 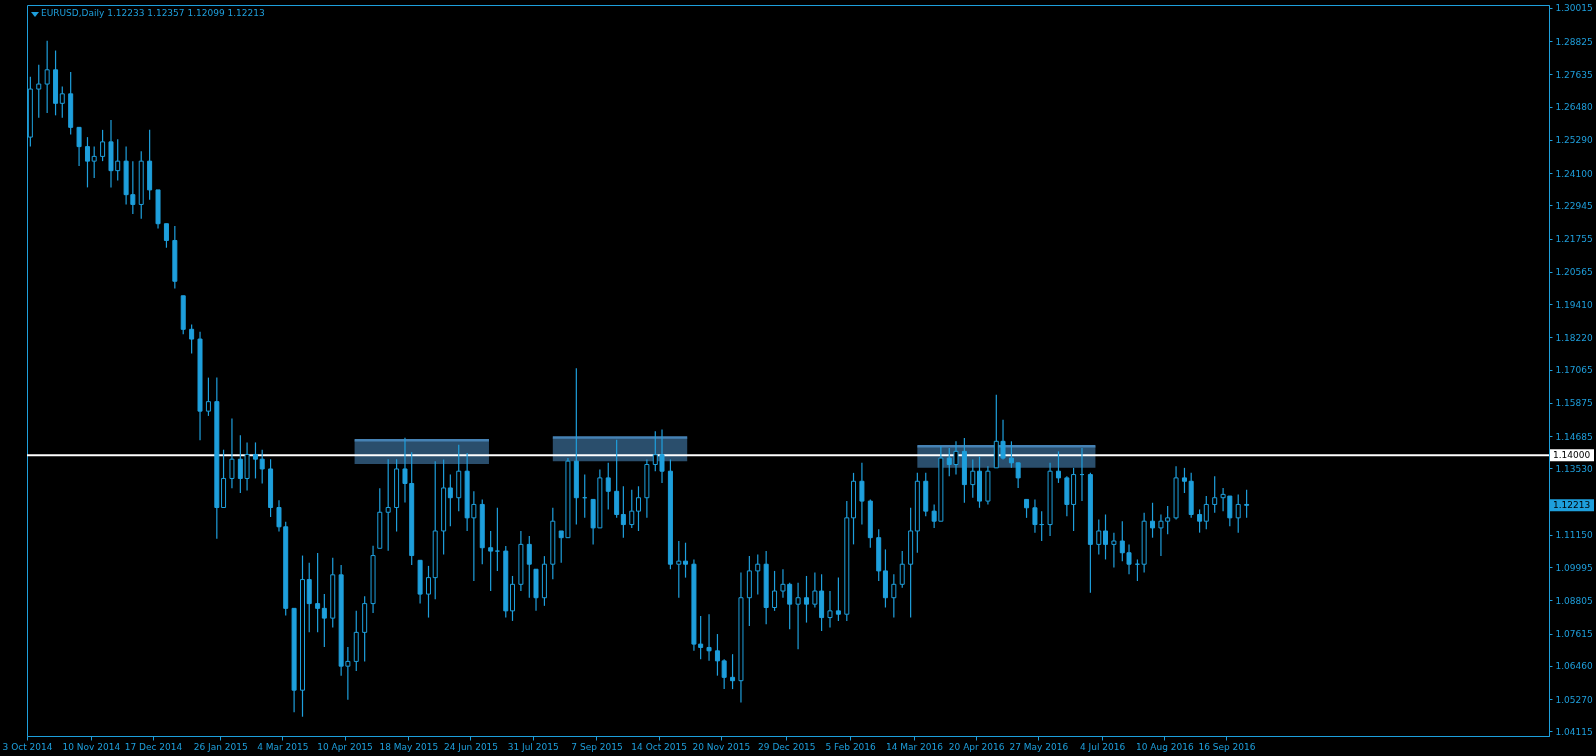 I want to click on y-tick-label: 1.22945, so click(x=1574, y=205).